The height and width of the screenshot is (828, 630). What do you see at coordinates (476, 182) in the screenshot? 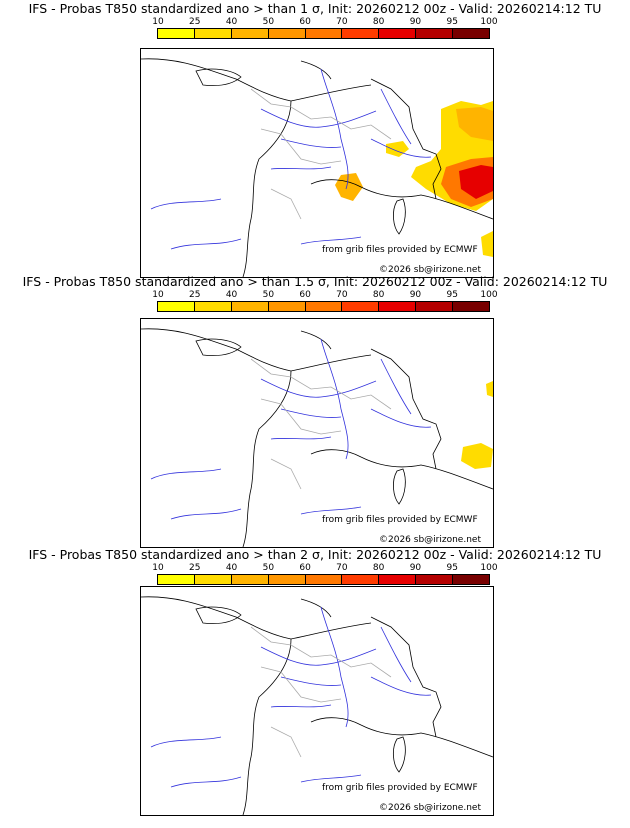
I see `prob-area-core` at bounding box center [476, 182].